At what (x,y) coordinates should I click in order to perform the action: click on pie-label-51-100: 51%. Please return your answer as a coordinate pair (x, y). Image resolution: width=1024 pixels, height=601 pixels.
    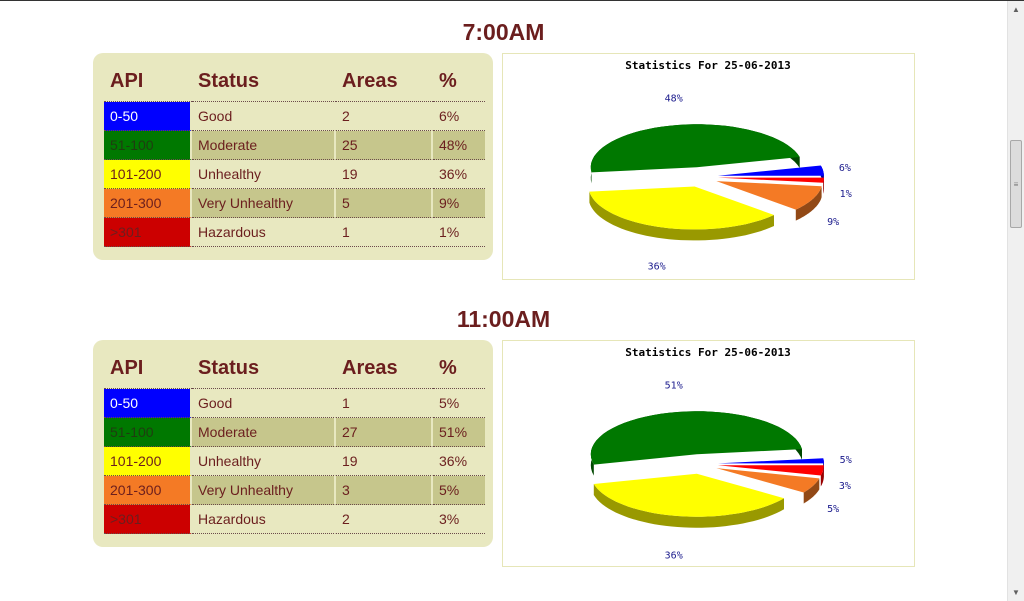
    Looking at the image, I should click on (674, 385).